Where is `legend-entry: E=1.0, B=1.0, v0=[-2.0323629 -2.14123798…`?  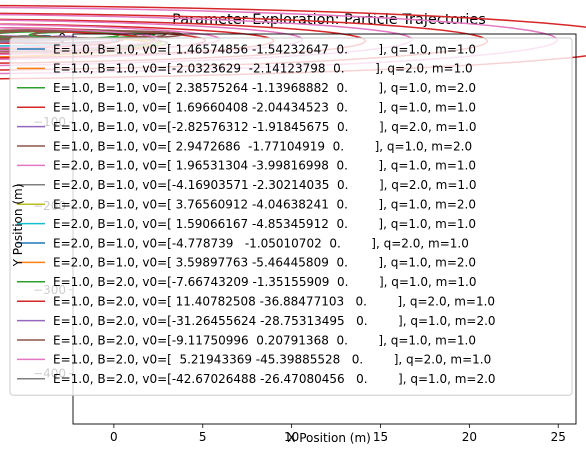
legend-entry: E=1.0, B=1.0, v0=[-2.0323629 -2.14123798… is located at coordinates (263, 69).